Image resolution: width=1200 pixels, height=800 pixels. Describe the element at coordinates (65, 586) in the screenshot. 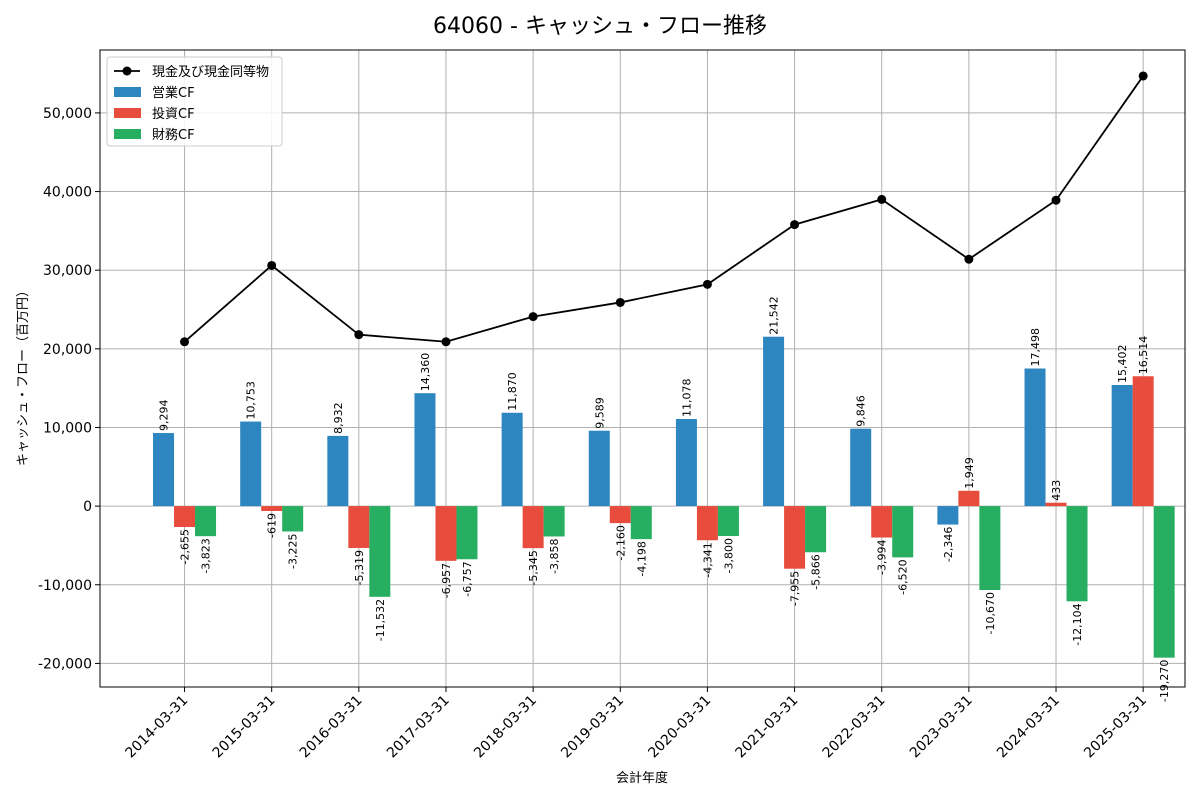

I see `y-tick-label: -10,000` at that location.